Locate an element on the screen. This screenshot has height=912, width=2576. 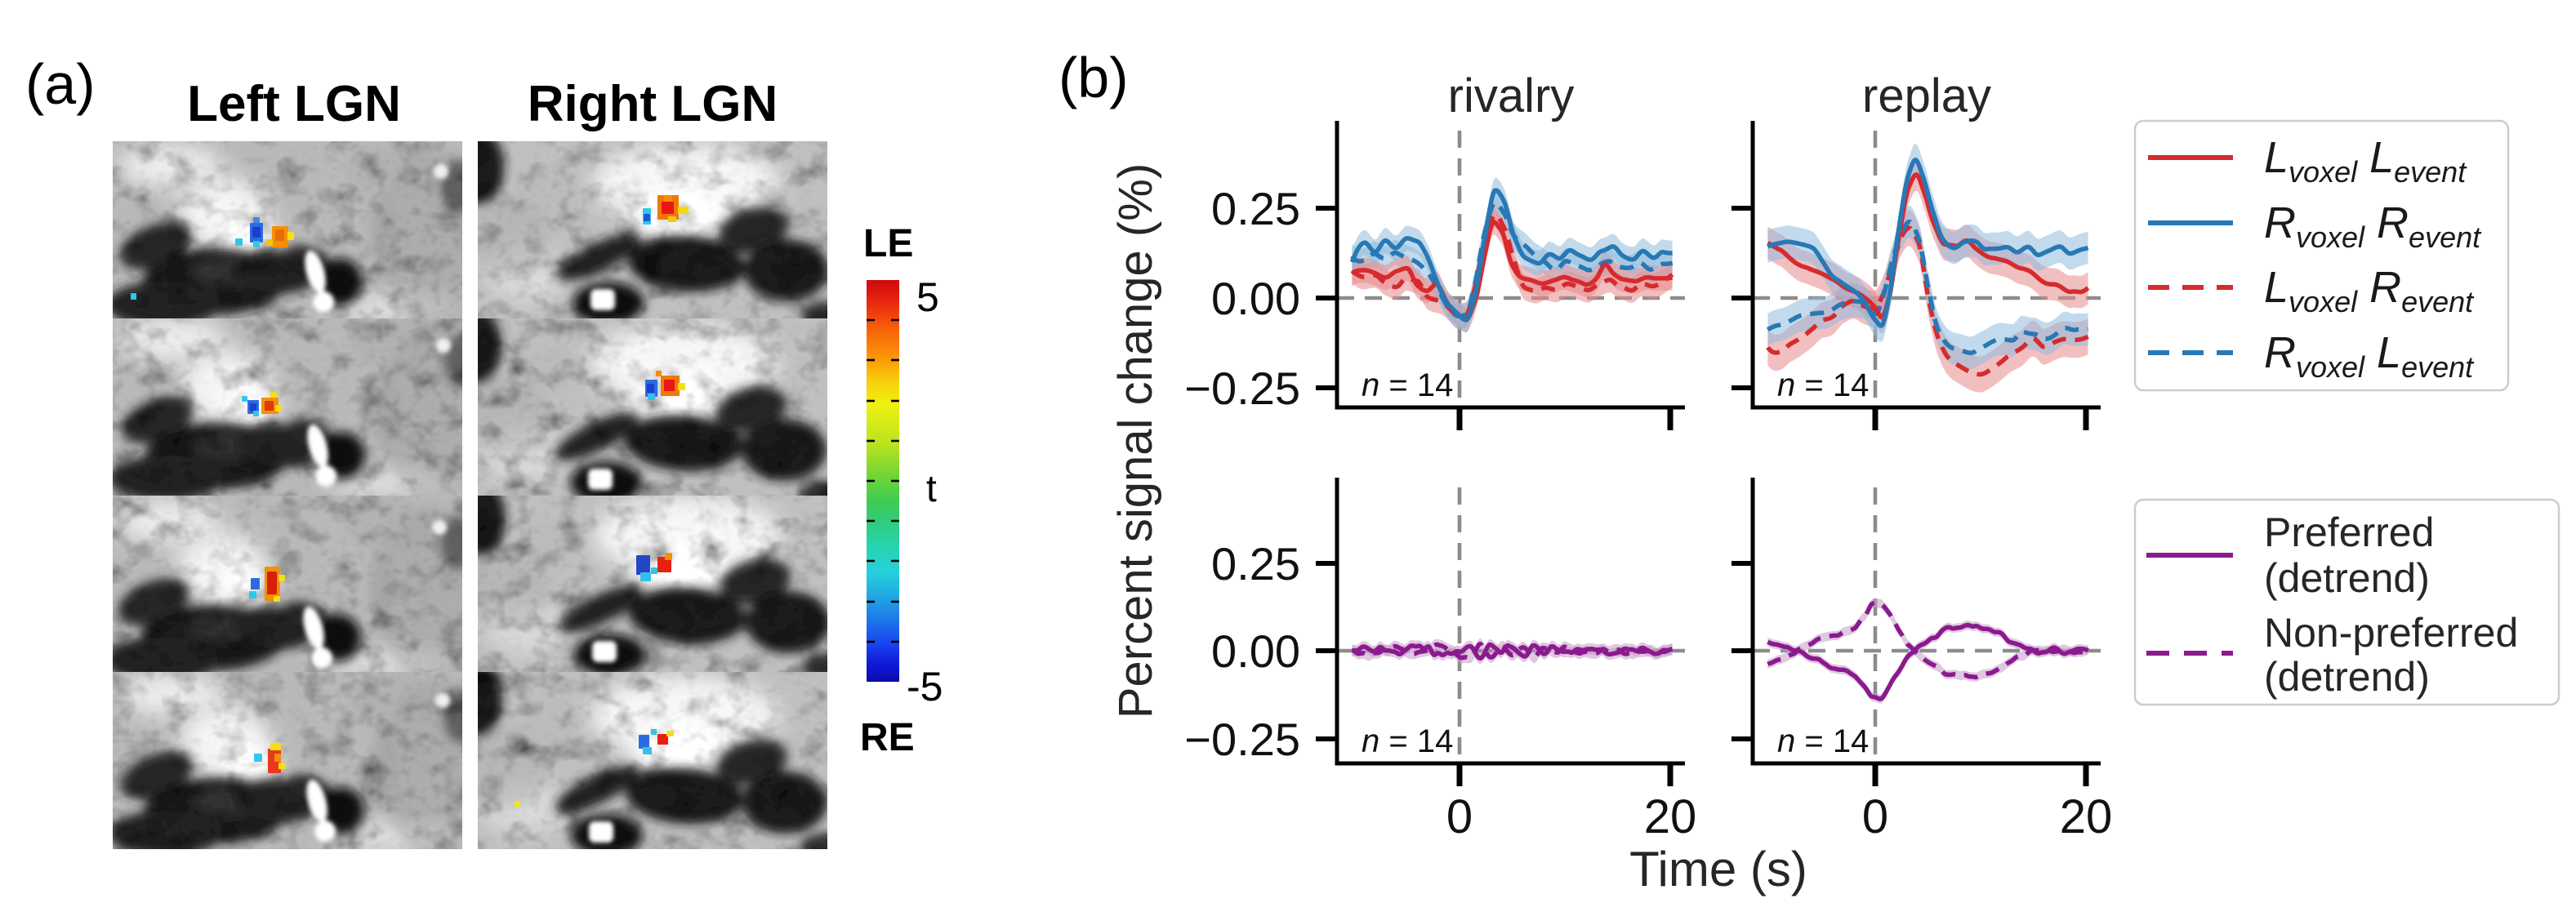
svg-text: LE is located at coordinates (888, 243).